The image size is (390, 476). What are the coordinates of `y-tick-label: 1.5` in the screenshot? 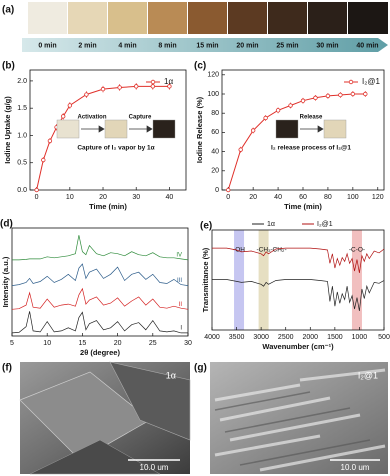 It's located at (22, 108).